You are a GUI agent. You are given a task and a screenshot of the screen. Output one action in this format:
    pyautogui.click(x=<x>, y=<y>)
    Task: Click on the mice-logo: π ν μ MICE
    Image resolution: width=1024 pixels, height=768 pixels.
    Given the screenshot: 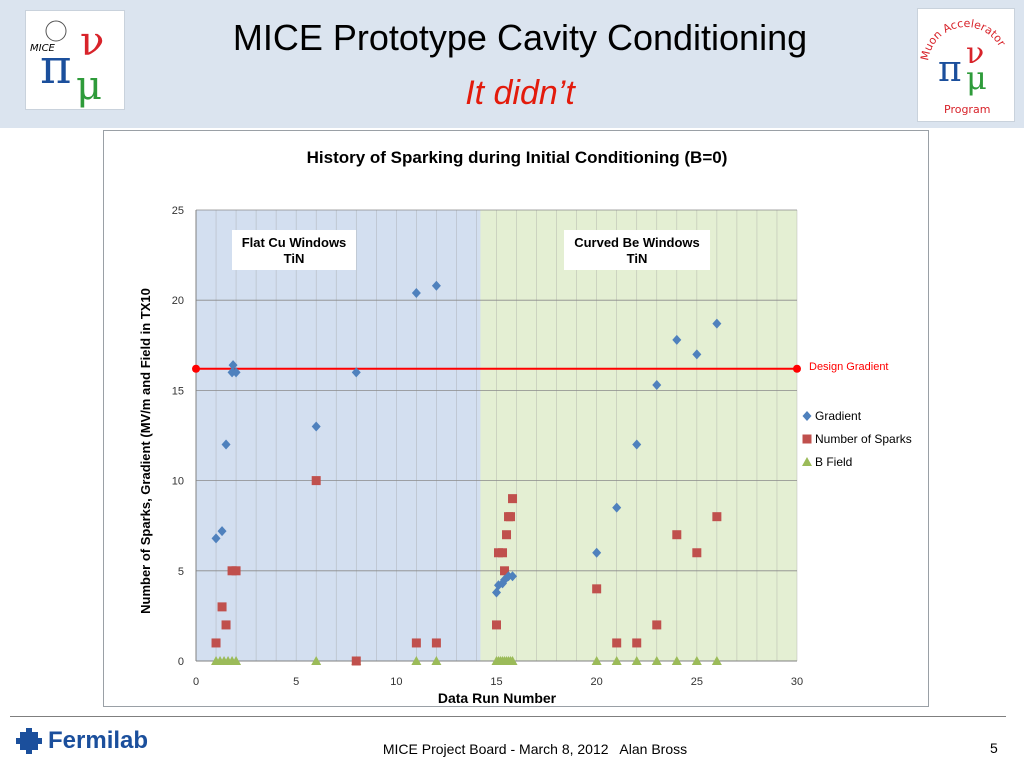 What is the action you would take?
    pyautogui.click(x=75, y=60)
    